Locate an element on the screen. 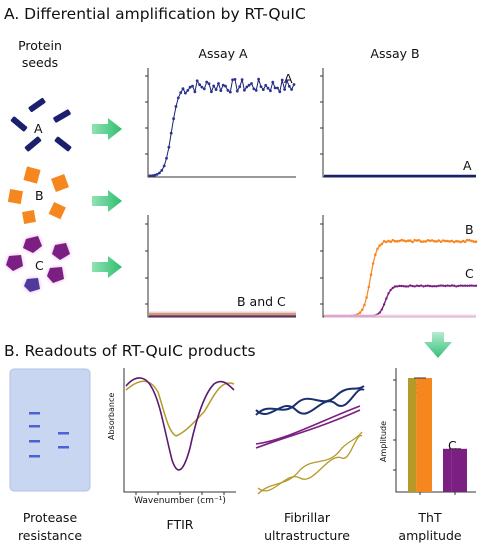  protease-gel is located at coordinates (50, 430).